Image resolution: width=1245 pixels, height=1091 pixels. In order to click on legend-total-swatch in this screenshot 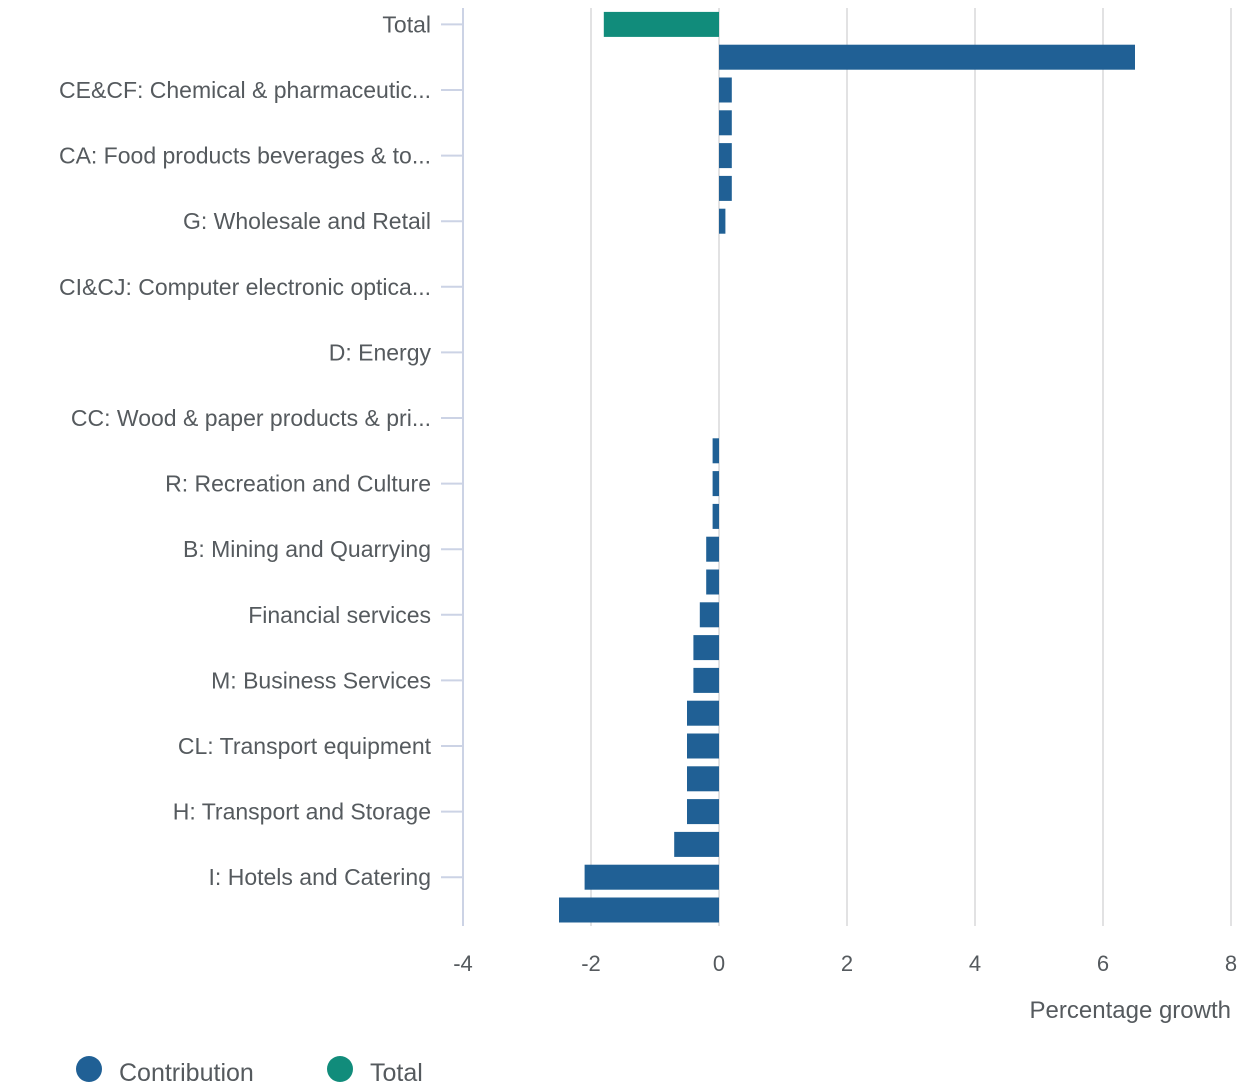, I will do `click(340, 1069)`.